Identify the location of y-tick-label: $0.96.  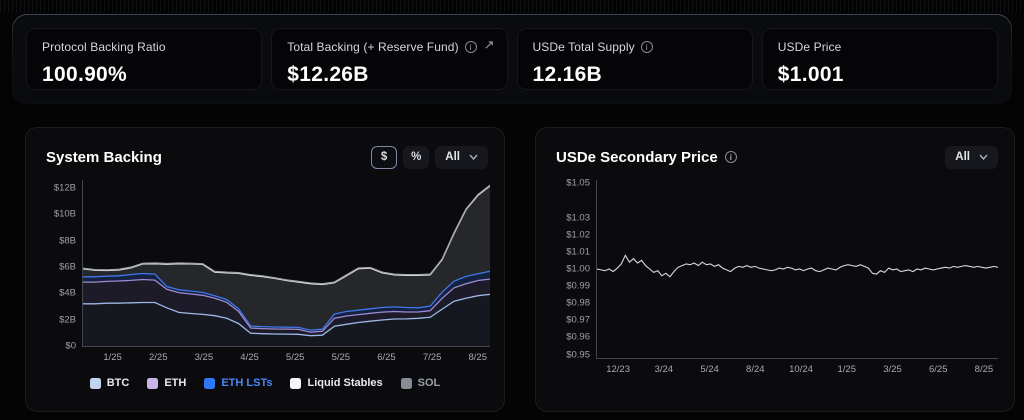
(578, 337).